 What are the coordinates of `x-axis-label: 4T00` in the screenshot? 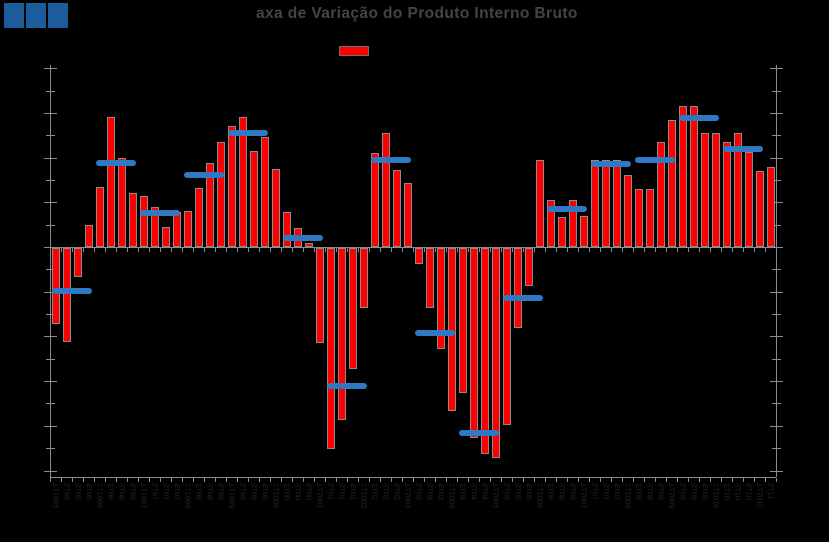 It's located at (309, 492).